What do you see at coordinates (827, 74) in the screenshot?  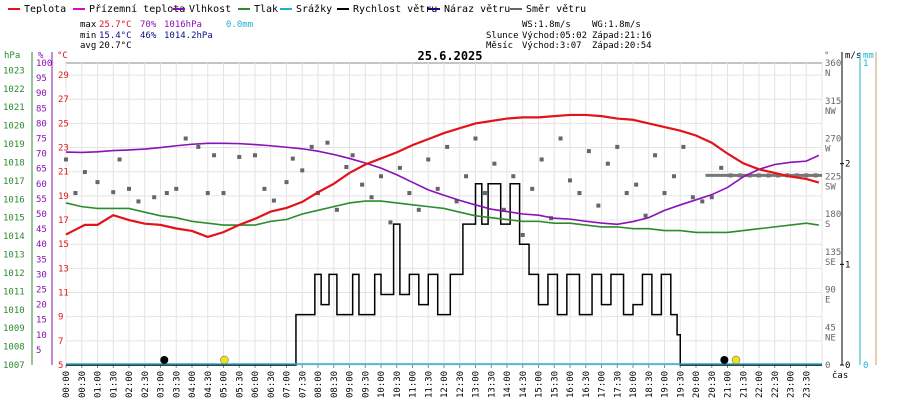 I see `dir-name-tick: N` at bounding box center [827, 74].